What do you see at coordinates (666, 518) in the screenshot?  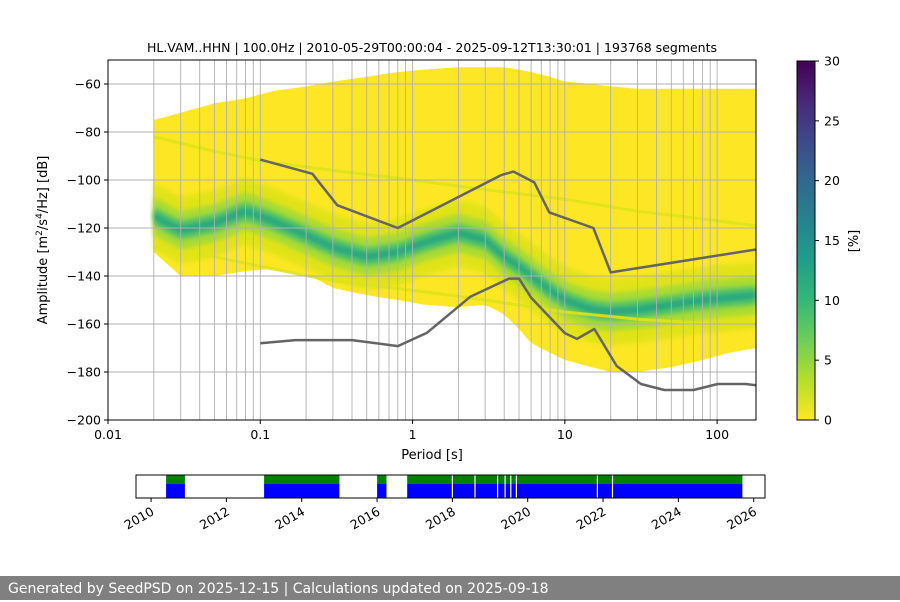 I see `year-tick-label: 2024` at bounding box center [666, 518].